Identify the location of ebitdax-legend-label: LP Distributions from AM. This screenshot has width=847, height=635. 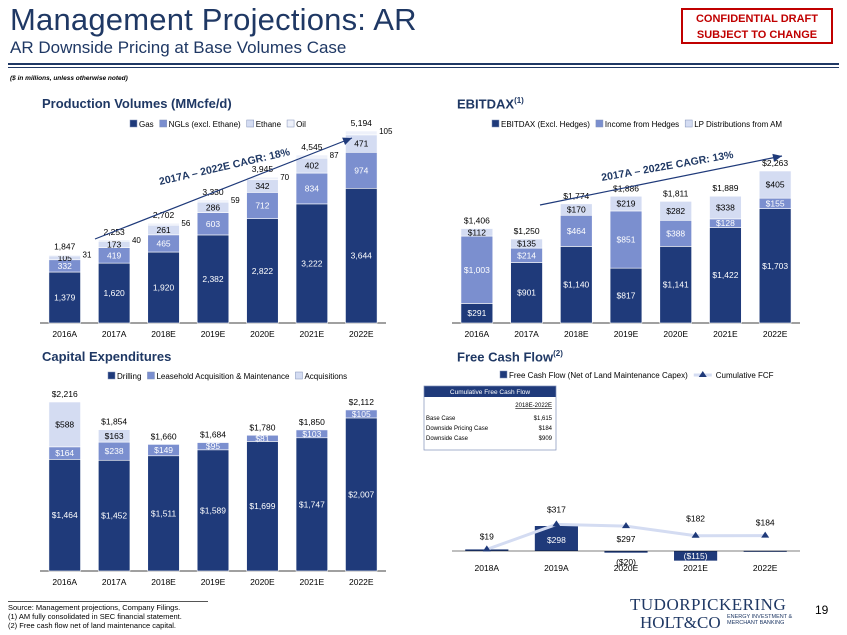
(738, 124).